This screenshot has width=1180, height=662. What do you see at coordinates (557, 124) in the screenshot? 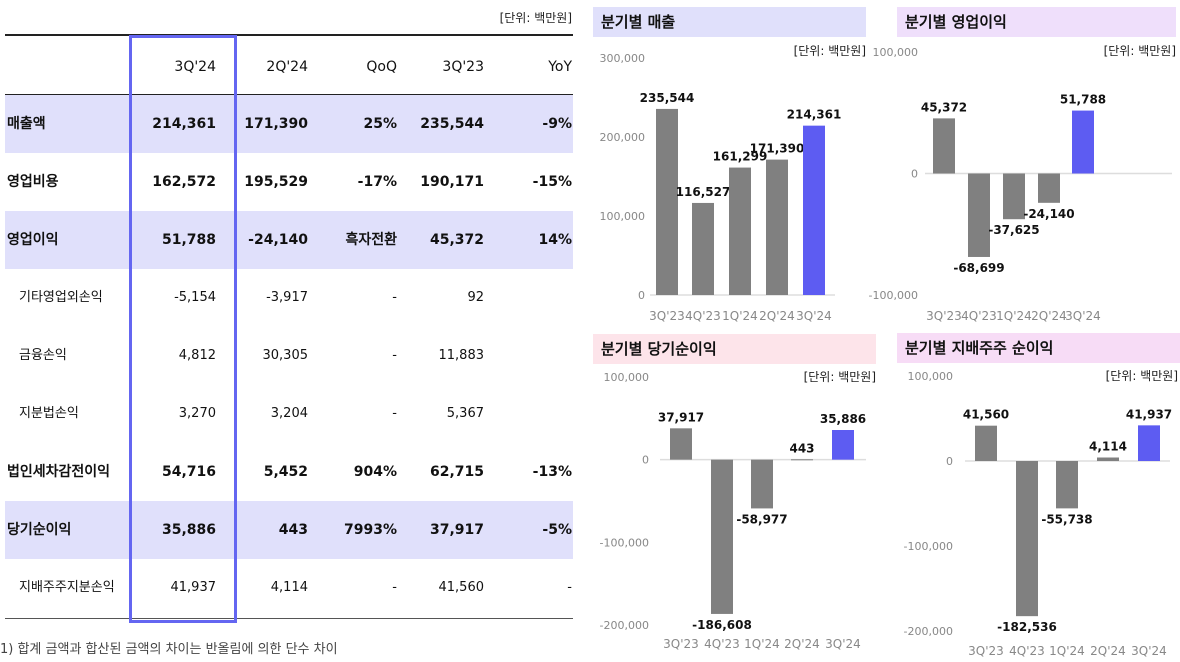
I see `table-cell: -9%` at bounding box center [557, 124].